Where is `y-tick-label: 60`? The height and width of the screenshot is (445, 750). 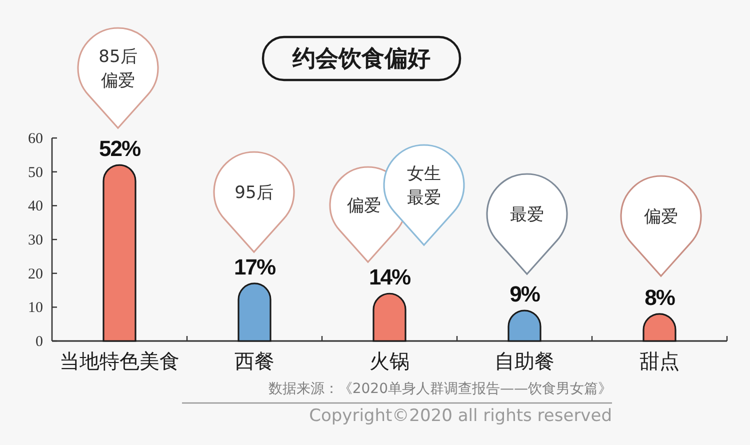 y-tick-label: 60 is located at coordinates (35, 139).